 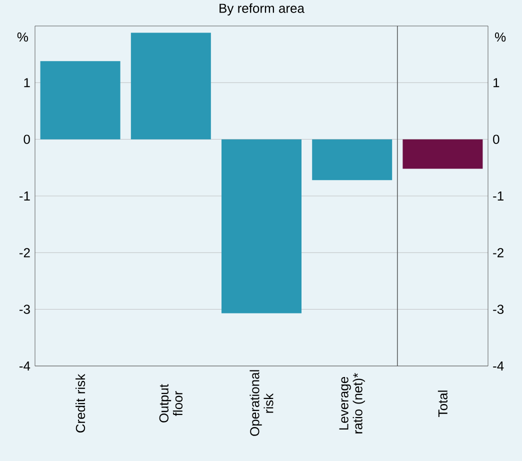 What do you see at coordinates (500, 37) in the screenshot?
I see `y2-axis-title: %` at bounding box center [500, 37].